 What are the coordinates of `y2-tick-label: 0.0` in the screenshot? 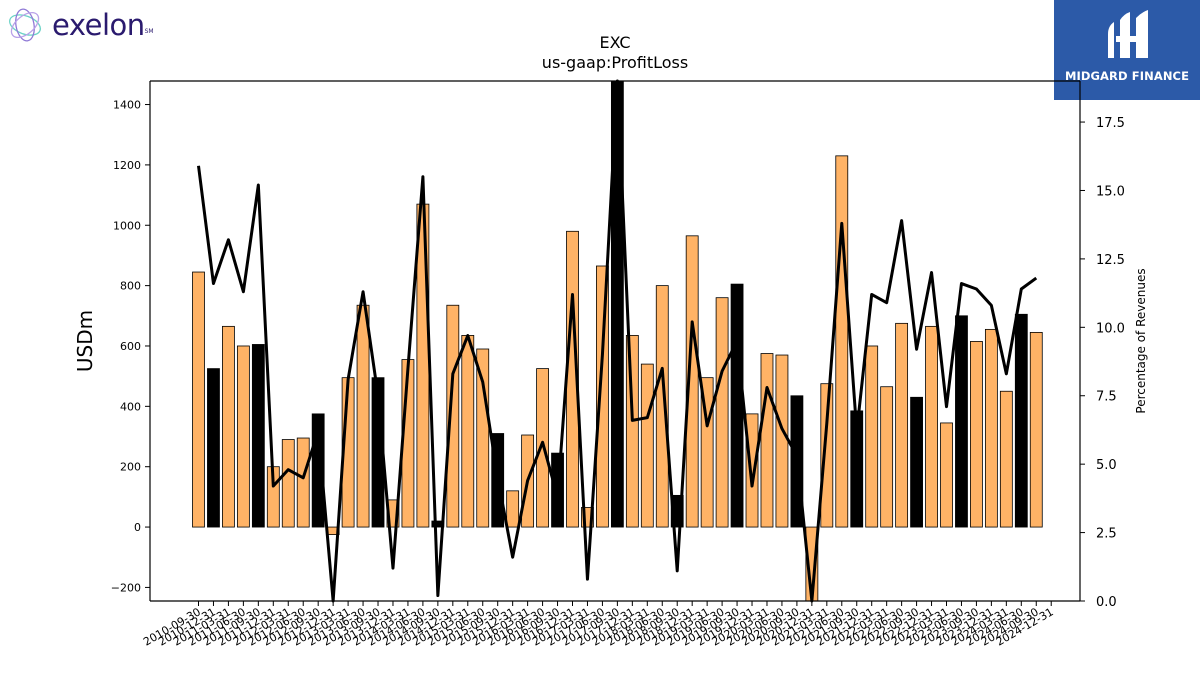 It's located at (1106, 602).